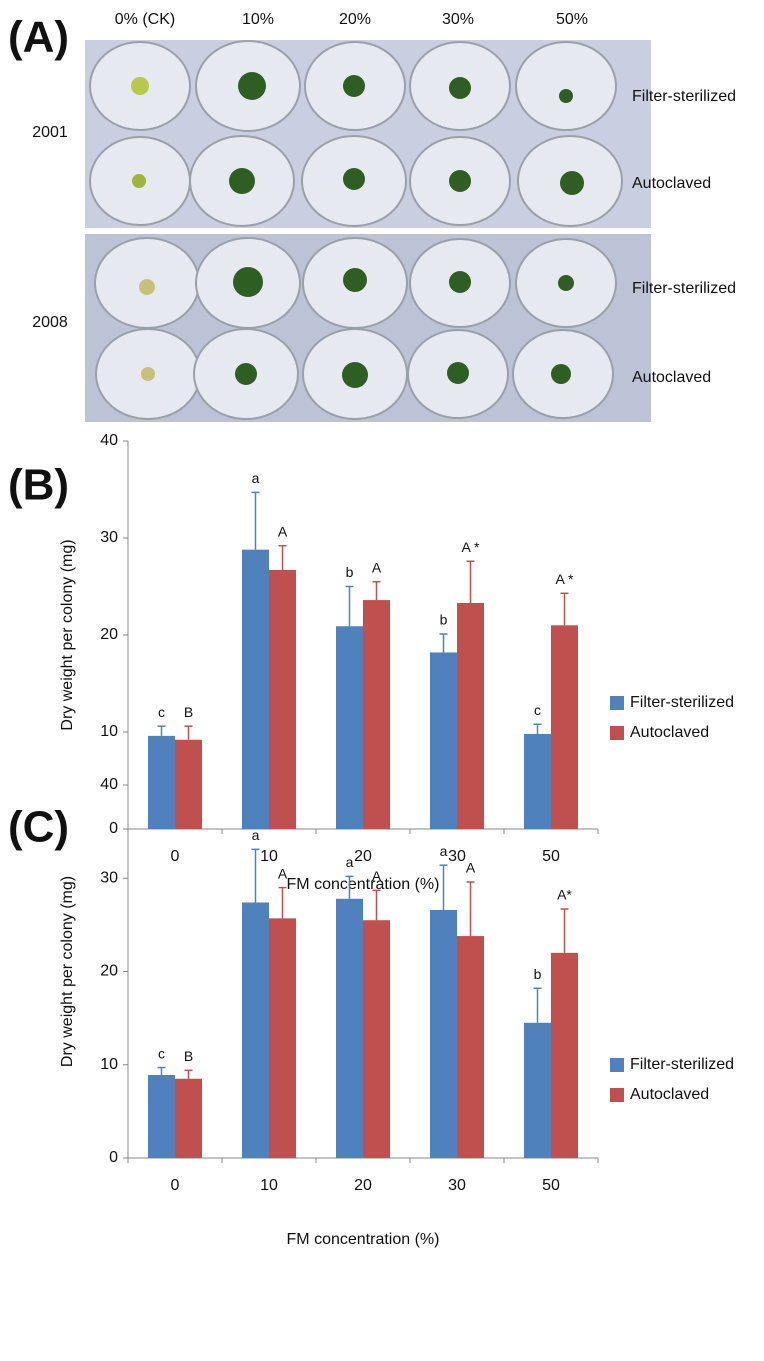 The width and height of the screenshot is (764, 1361). What do you see at coordinates (38, 37) in the screenshot?
I see `panel-label: (A)` at bounding box center [38, 37].